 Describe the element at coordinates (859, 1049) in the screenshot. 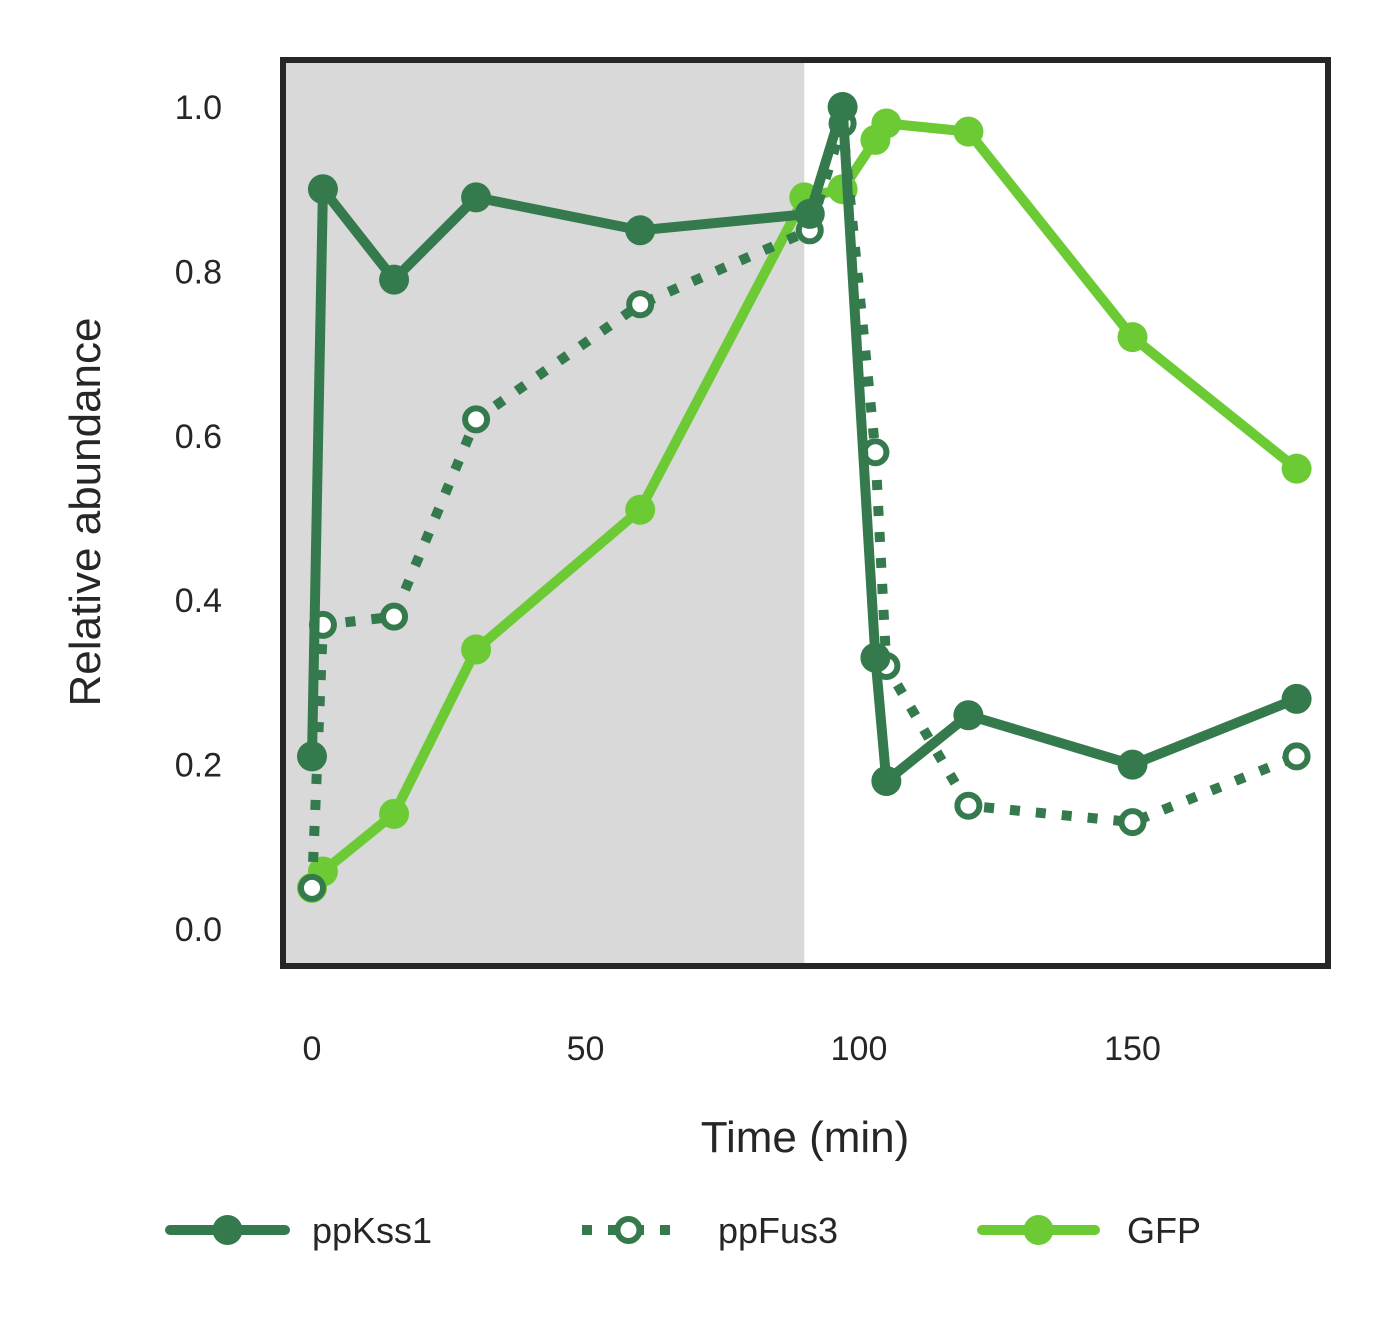

I see `x-tick-label: 100` at that location.